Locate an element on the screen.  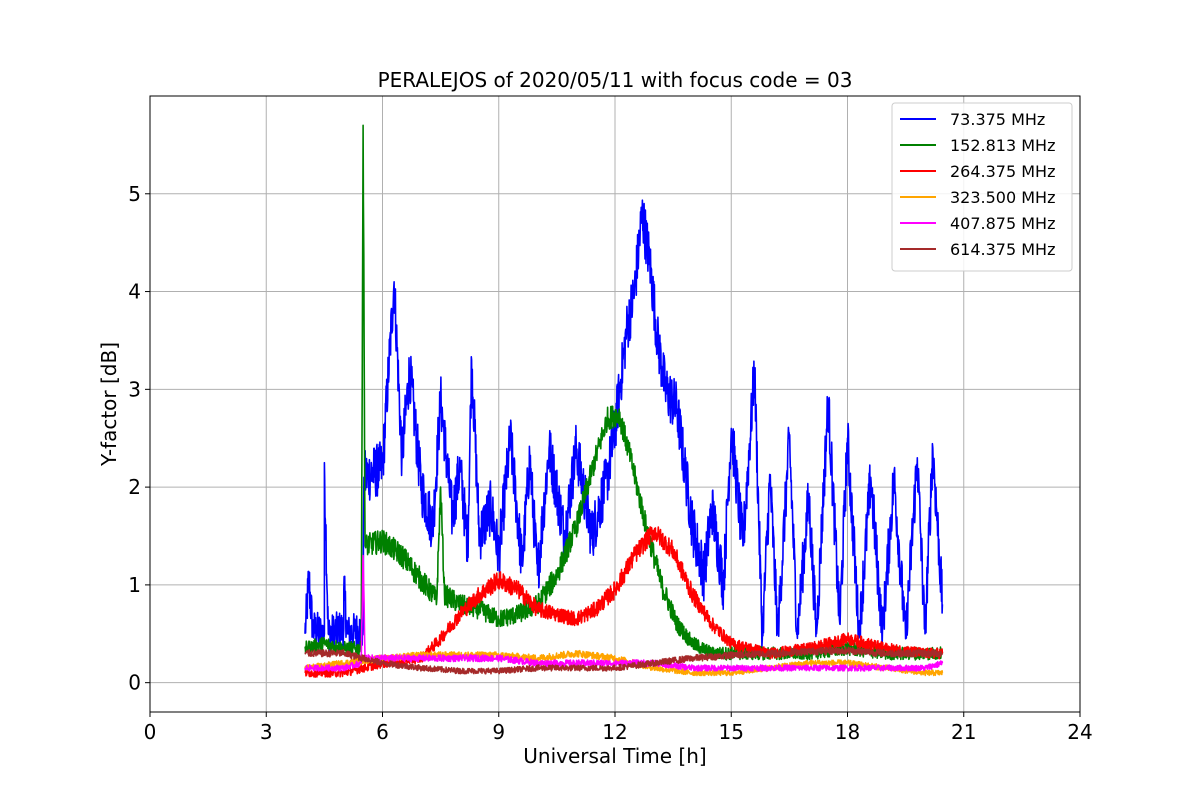
x-axis: 0 3 6 9 12 15 18 21 24 is located at coordinates (618, 728).